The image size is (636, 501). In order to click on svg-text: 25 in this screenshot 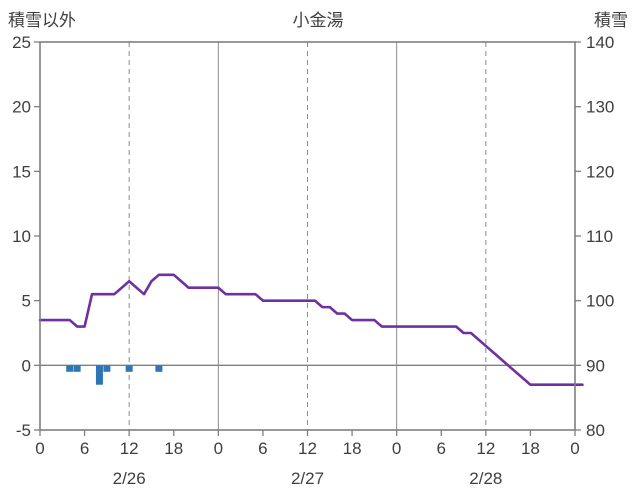, I will do `click(21, 42)`.